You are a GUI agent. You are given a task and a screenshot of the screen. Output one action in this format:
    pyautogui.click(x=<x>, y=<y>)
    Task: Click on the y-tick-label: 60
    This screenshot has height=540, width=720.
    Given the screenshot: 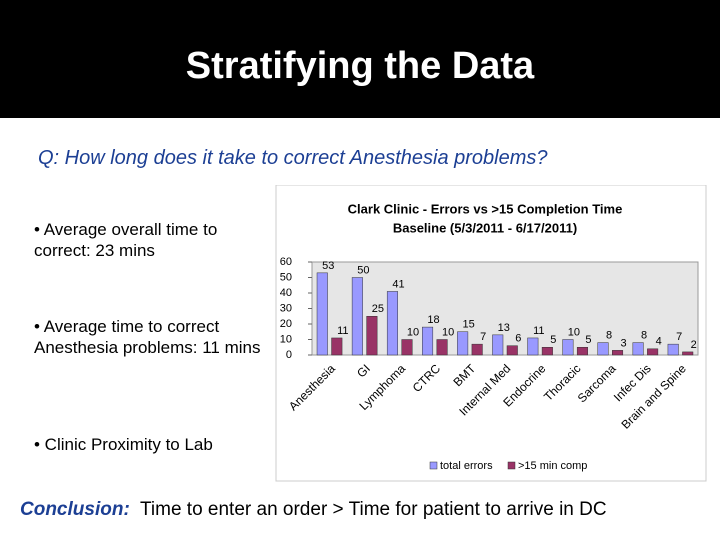 What is the action you would take?
    pyautogui.click(x=286, y=262)
    